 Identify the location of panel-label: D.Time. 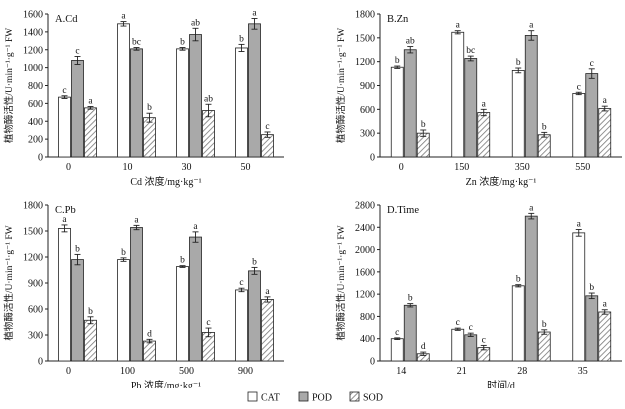
(403, 210).